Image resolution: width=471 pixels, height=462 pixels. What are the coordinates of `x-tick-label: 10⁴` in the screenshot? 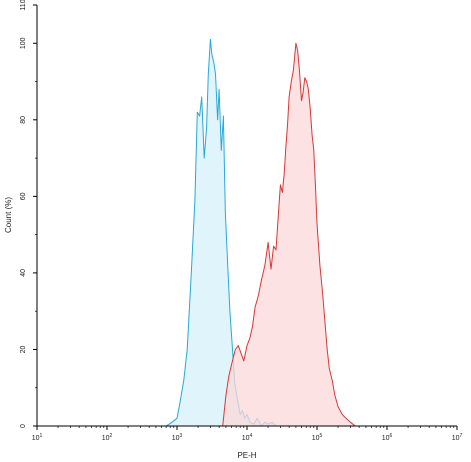 It's located at (247, 437).